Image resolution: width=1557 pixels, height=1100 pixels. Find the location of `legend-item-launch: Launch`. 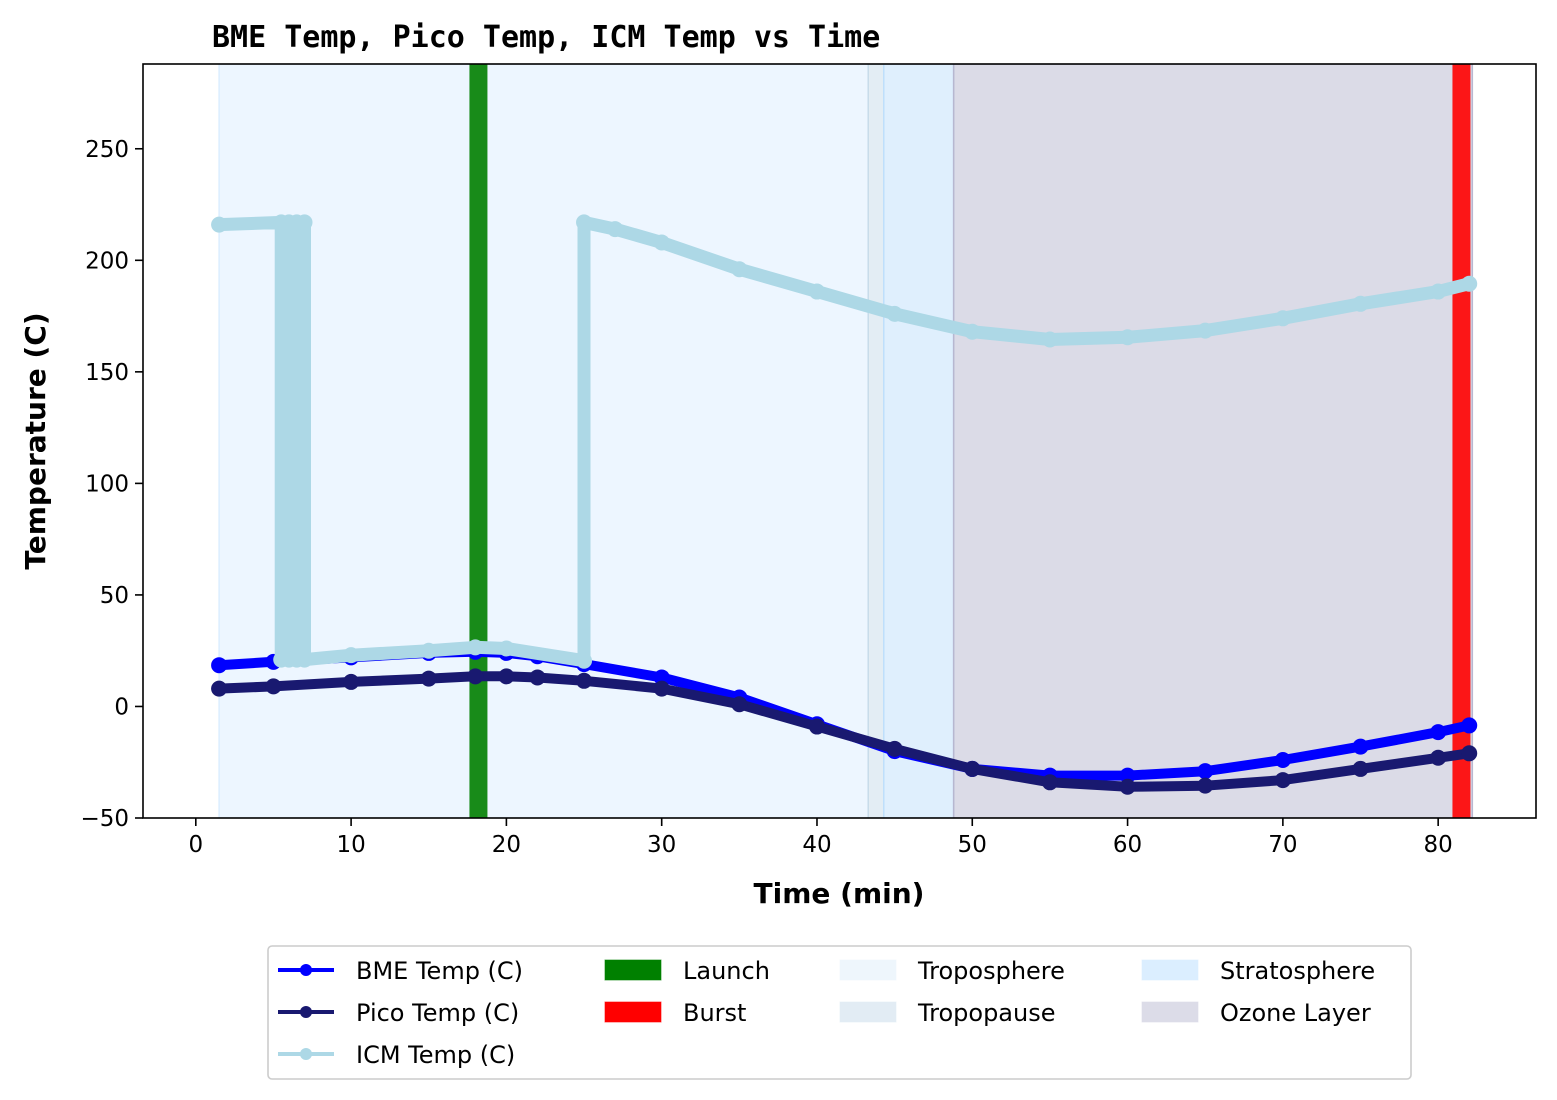

legend-item-launch: Launch is located at coordinates (687, 971).